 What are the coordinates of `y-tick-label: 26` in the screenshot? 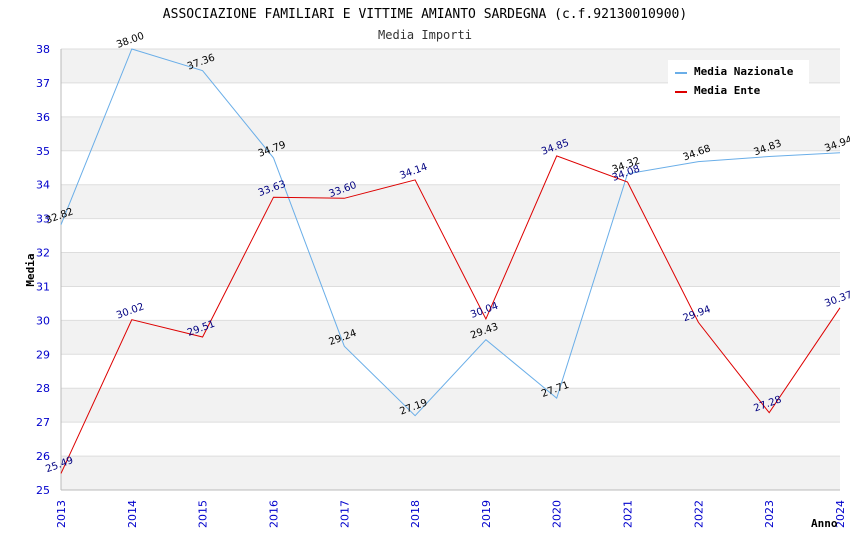 It's located at (43, 456).